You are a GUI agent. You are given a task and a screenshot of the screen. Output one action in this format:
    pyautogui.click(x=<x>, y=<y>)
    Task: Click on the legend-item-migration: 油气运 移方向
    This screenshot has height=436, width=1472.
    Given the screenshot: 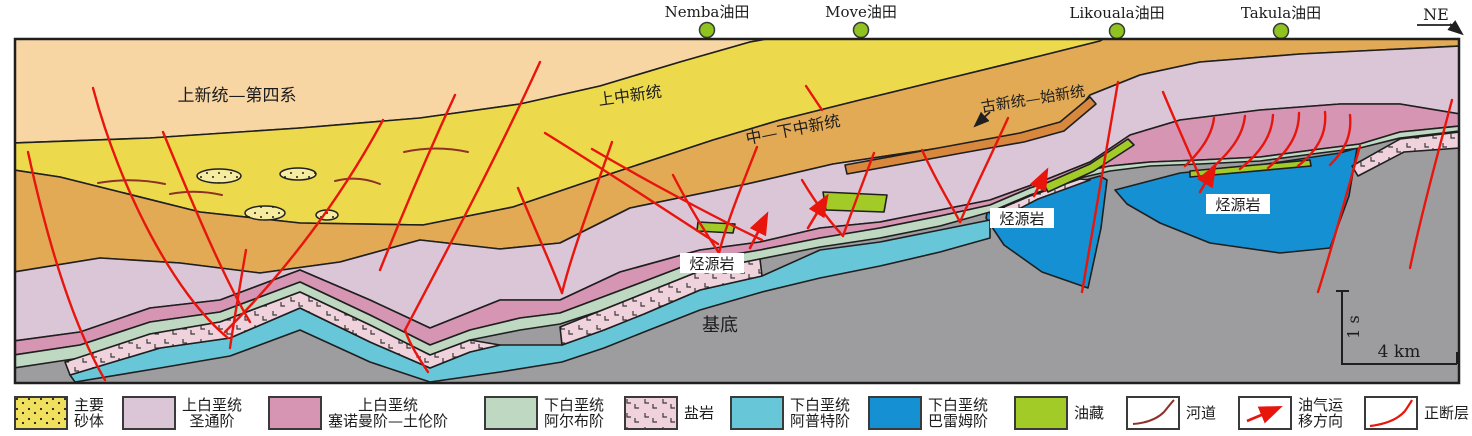 What is the action you would take?
    pyautogui.click(x=1290, y=413)
    